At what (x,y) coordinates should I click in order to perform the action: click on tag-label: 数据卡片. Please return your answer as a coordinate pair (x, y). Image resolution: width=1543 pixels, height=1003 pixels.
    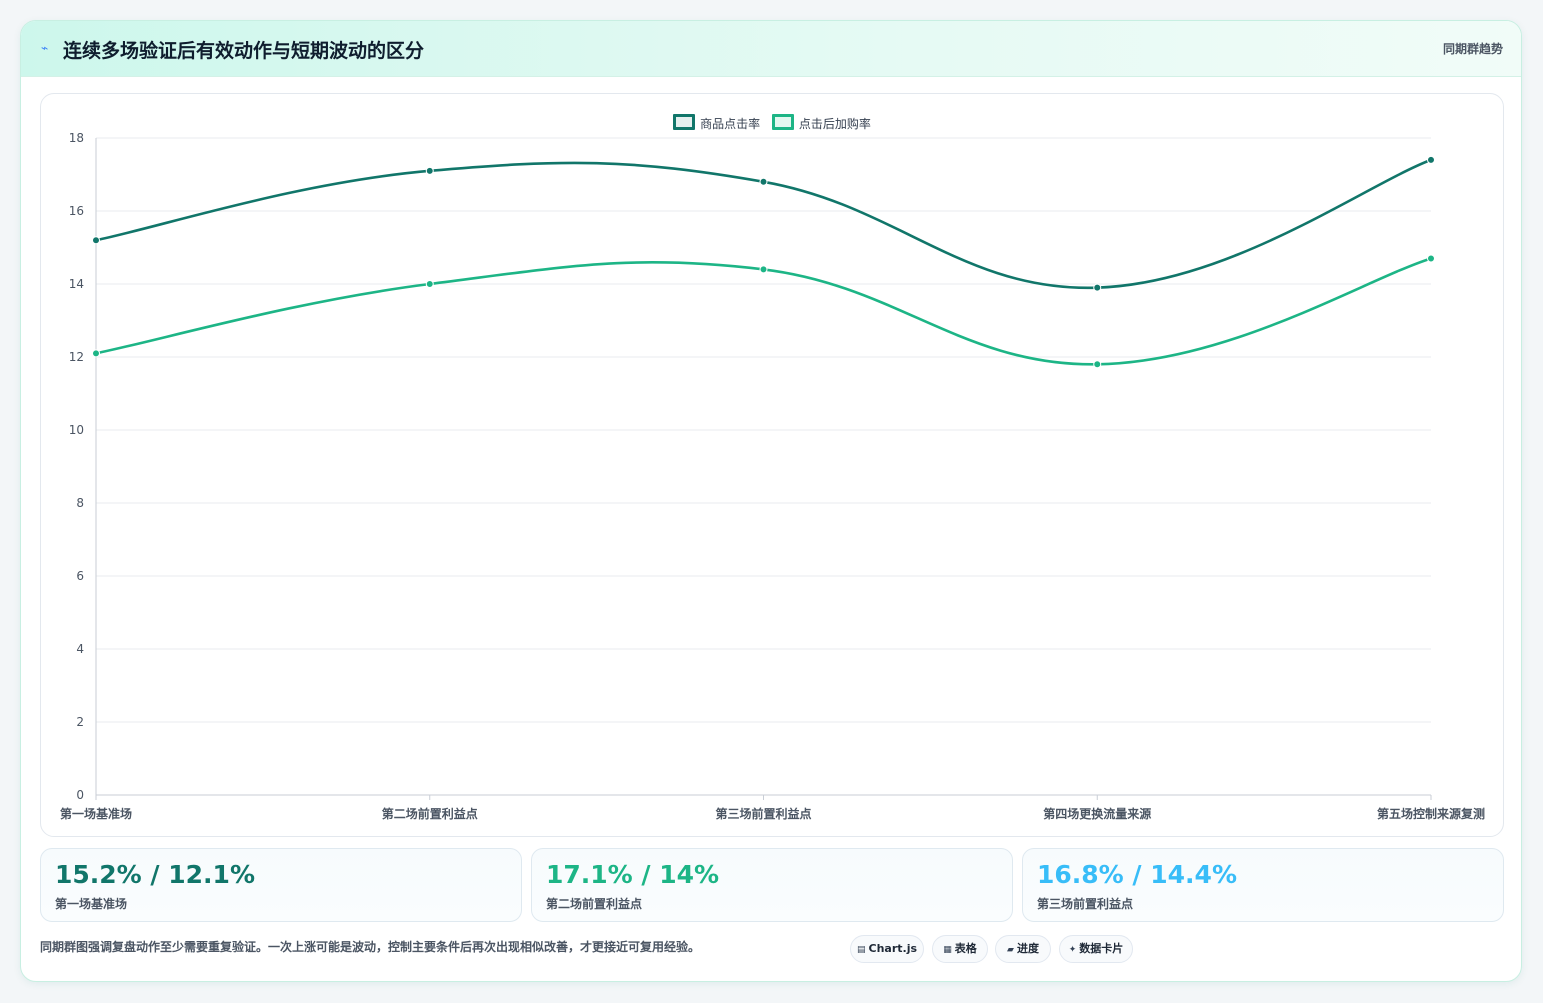
    Looking at the image, I should click on (1101, 948).